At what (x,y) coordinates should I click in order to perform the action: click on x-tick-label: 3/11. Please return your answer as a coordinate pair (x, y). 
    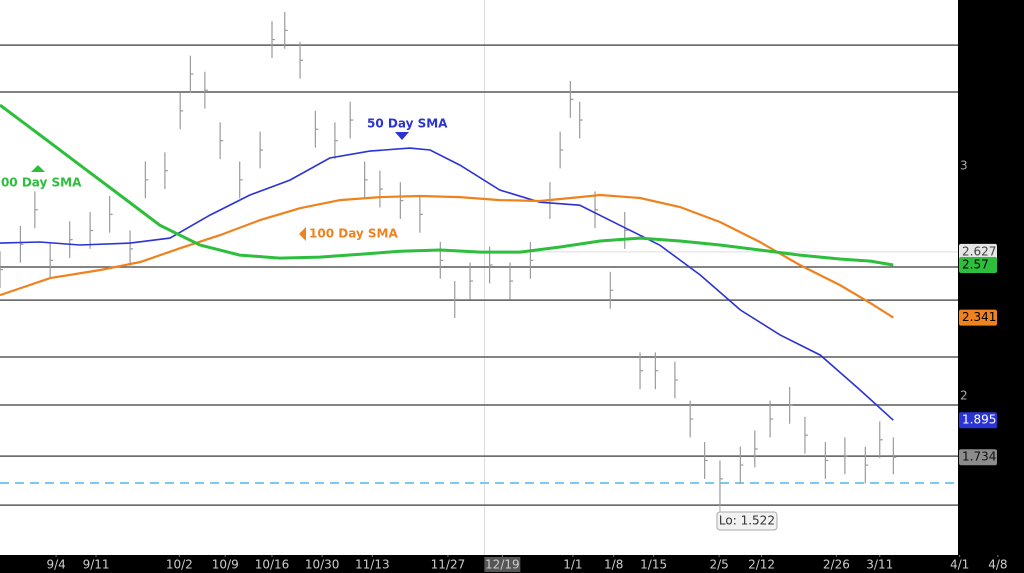
    Looking at the image, I should click on (879, 565).